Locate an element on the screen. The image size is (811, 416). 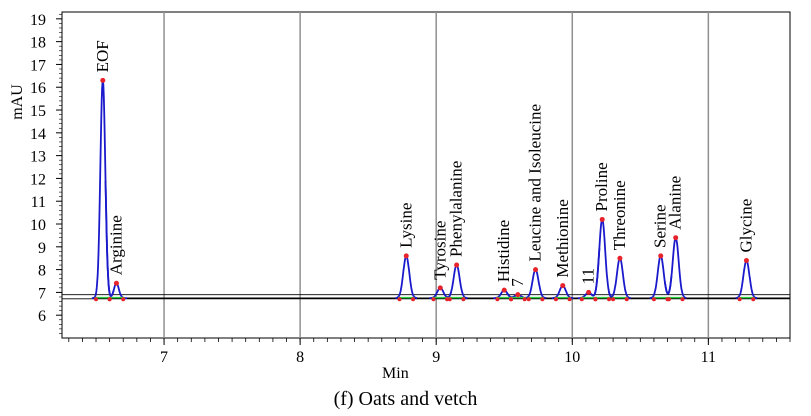
peak-label: Threonine is located at coordinates (619, 215).